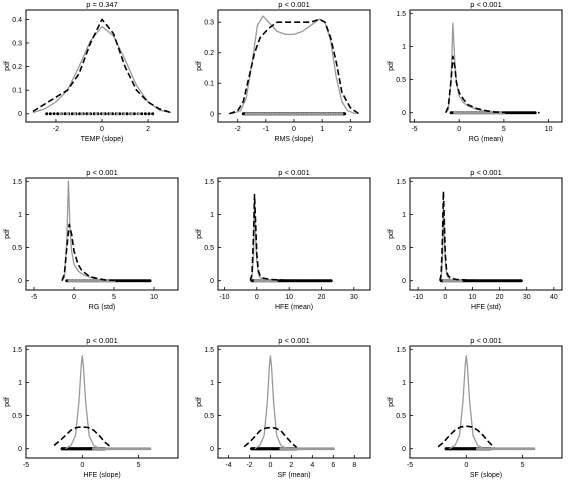 Image resolution: width=575 pixels, height=490 pixels. Describe the element at coordinates (354, 465) in the screenshot. I see `x-tick-label: 8` at that location.